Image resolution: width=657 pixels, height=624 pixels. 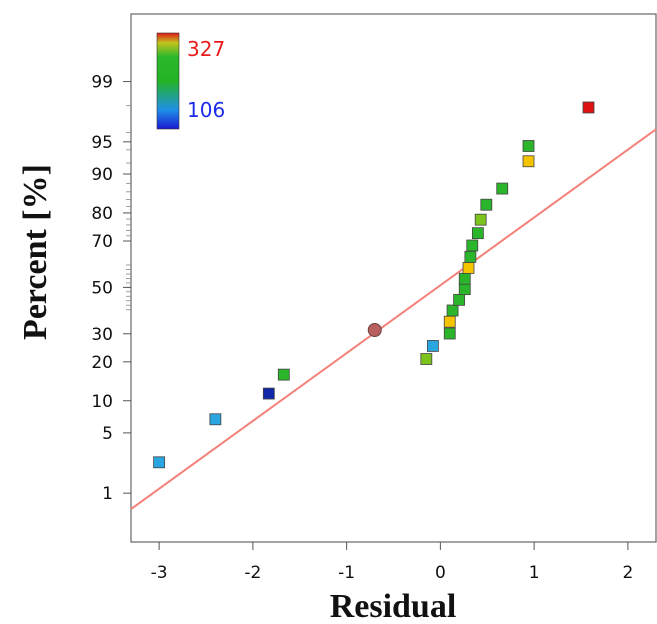 What do you see at coordinates (102, 242) in the screenshot?
I see `y-tick-label: 70` at bounding box center [102, 242].